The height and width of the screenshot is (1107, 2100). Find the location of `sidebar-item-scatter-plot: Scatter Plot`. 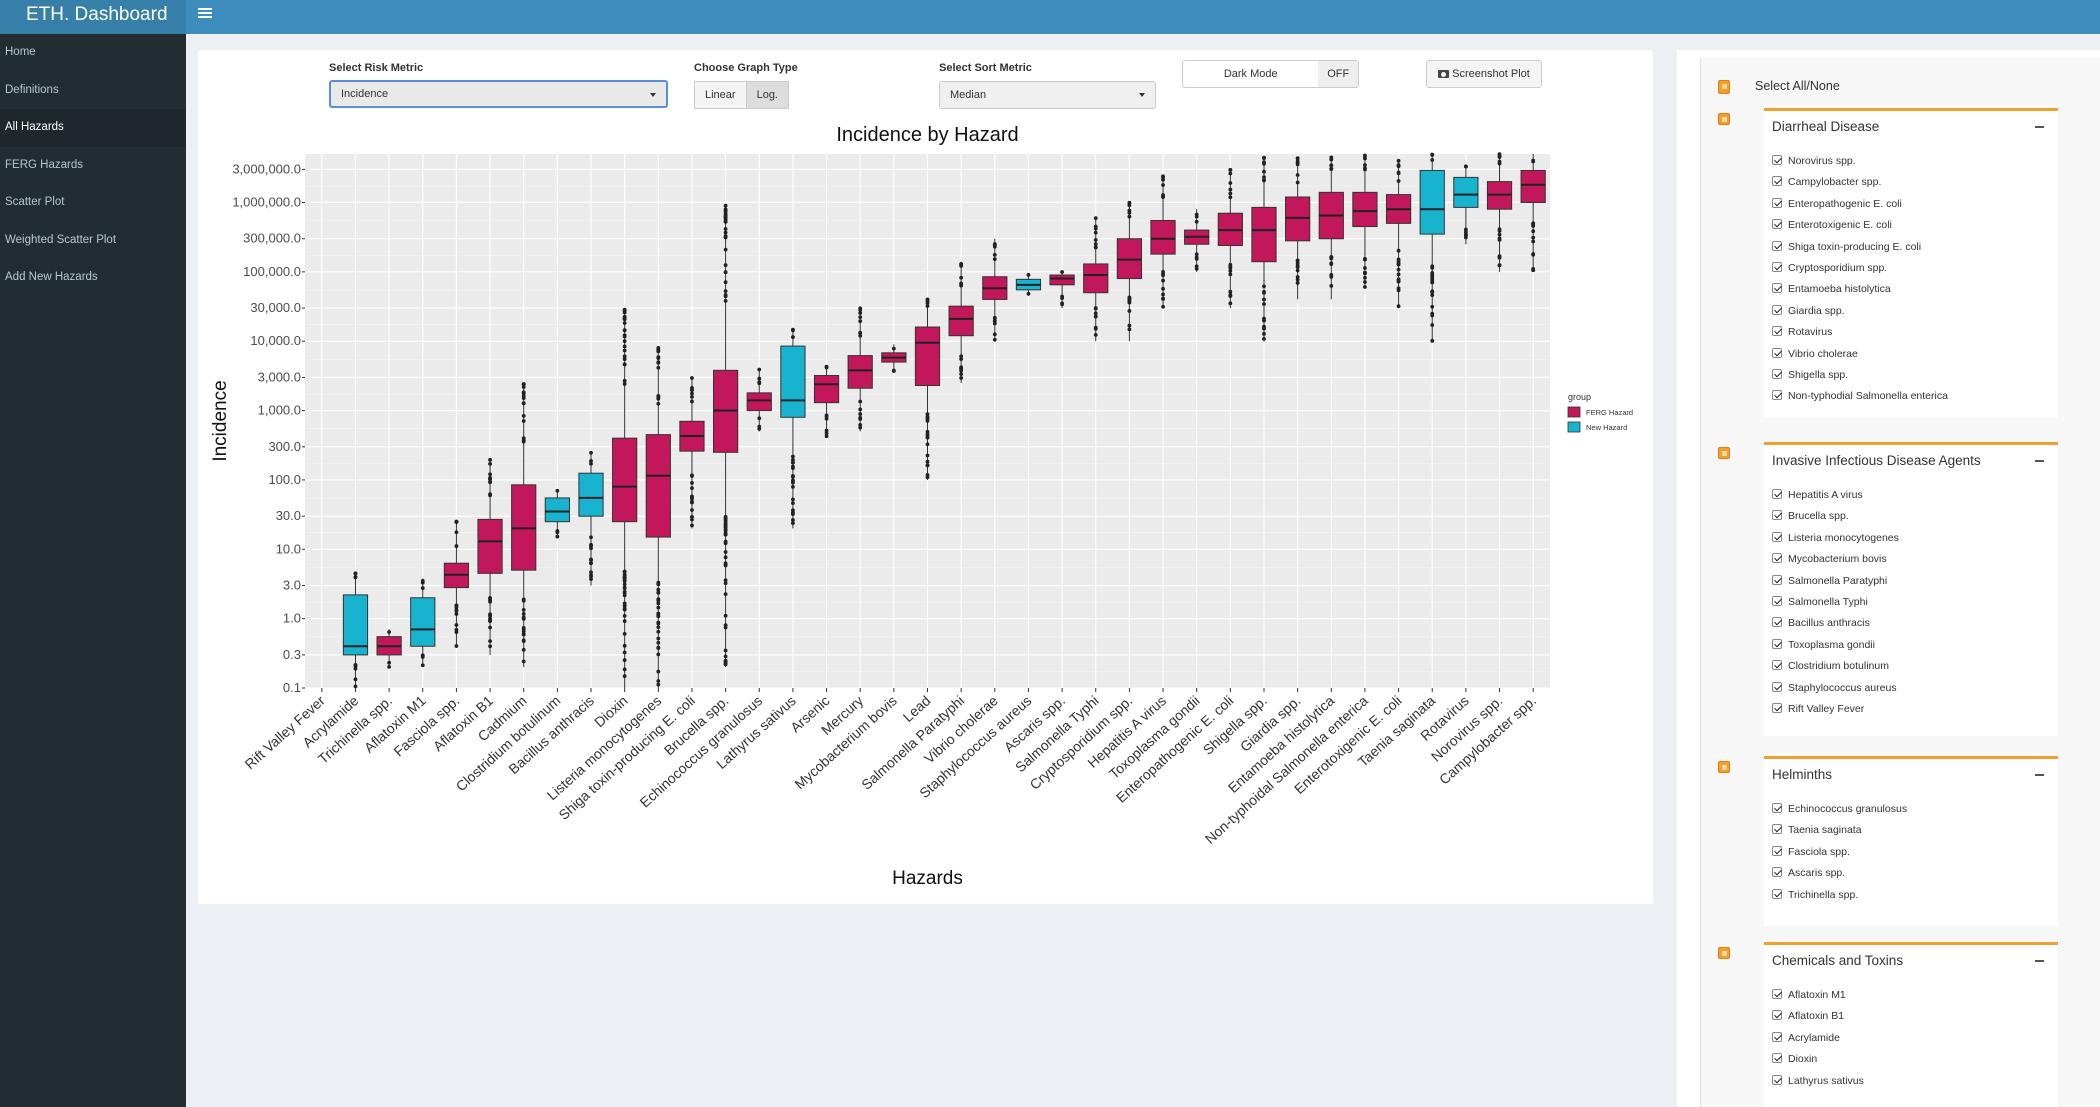

sidebar-item-scatter-plot: Scatter Plot is located at coordinates (93, 203).